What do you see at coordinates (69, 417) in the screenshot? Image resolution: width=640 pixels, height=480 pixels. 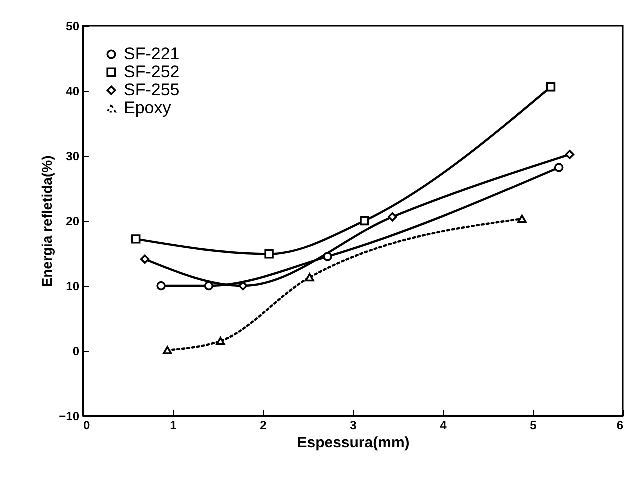 I see `y-tick-label: −10` at bounding box center [69, 417].